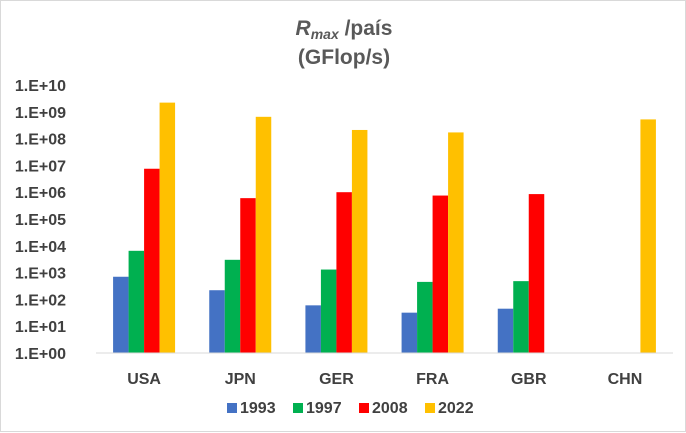 This screenshot has width=686, height=433. What do you see at coordinates (217, 321) in the screenshot?
I see `bar-1993-jpn` at bounding box center [217, 321].